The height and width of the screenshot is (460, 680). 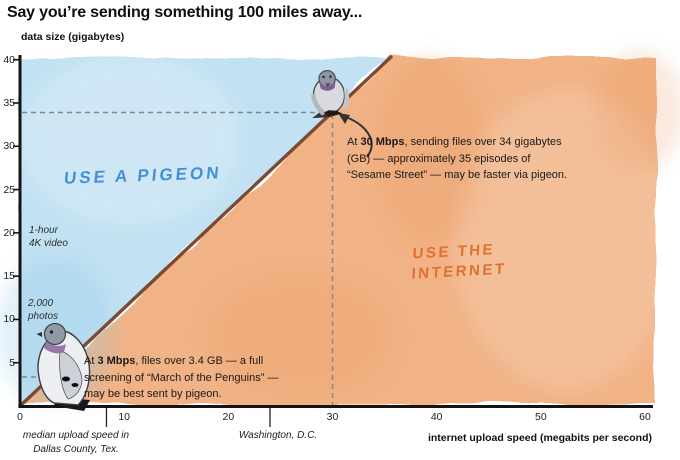 What do you see at coordinates (9, 146) in the screenshot?
I see `y-tick-label: 30` at bounding box center [9, 146].